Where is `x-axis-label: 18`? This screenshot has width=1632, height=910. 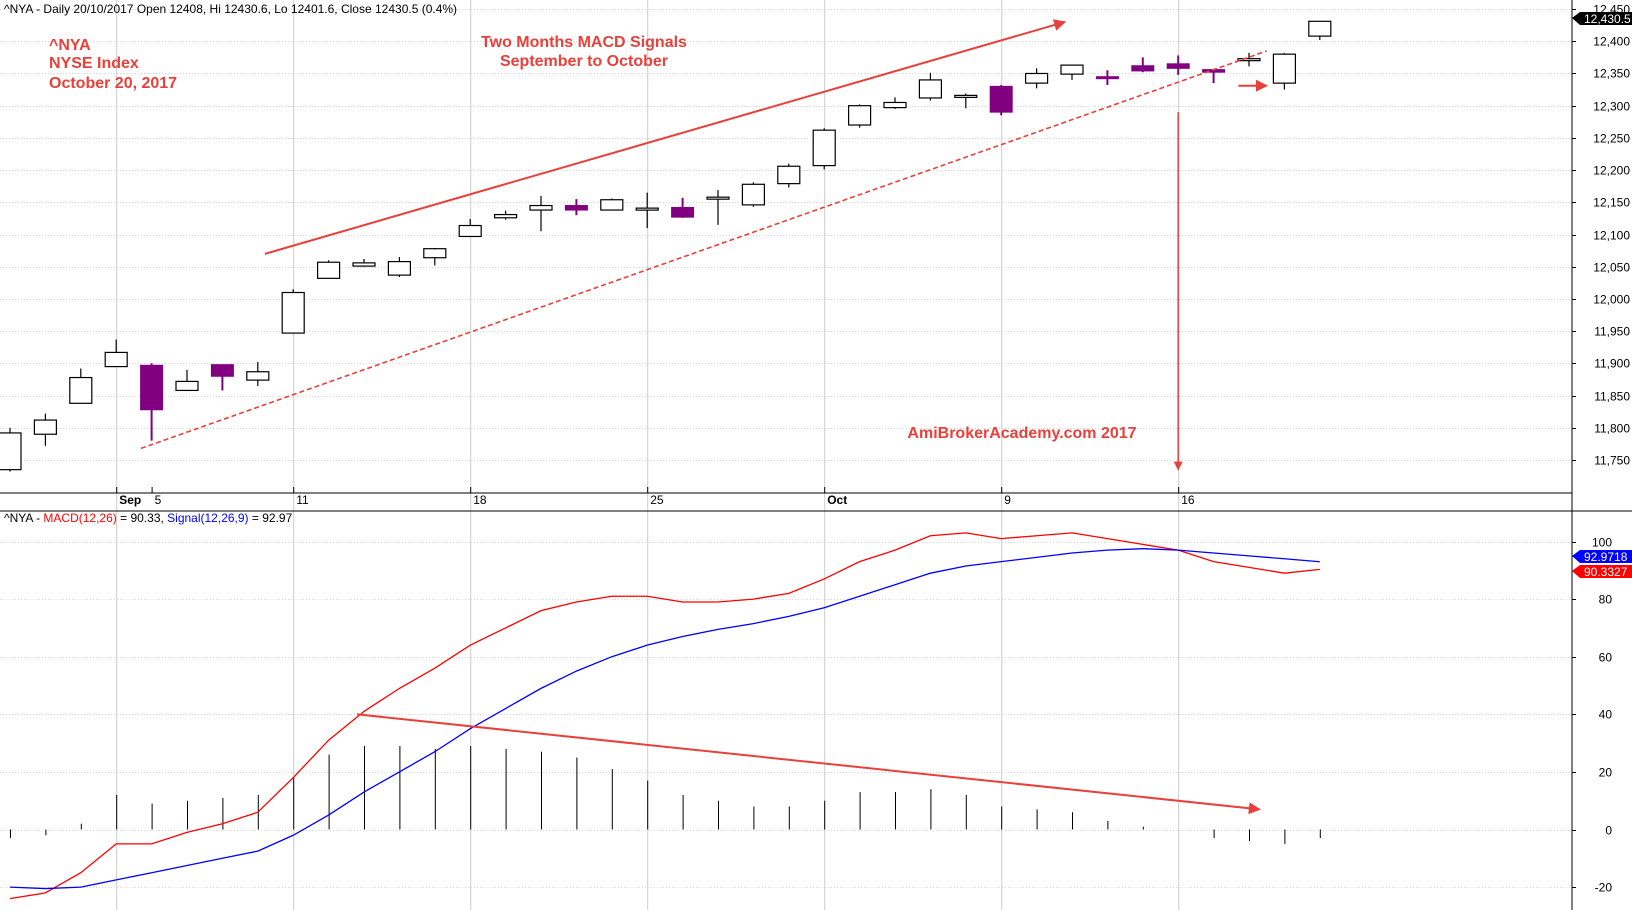
x-axis-label: 18 is located at coordinates (480, 500).